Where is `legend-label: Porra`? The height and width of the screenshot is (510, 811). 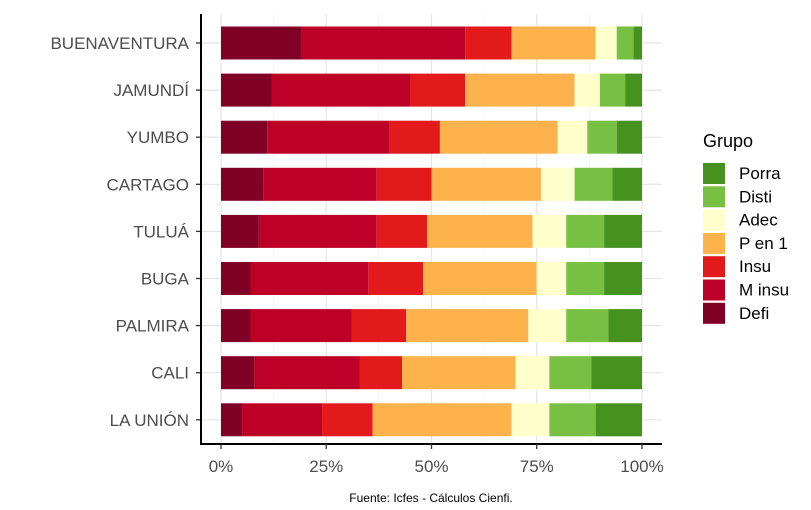 legend-label: Porra is located at coordinates (760, 173).